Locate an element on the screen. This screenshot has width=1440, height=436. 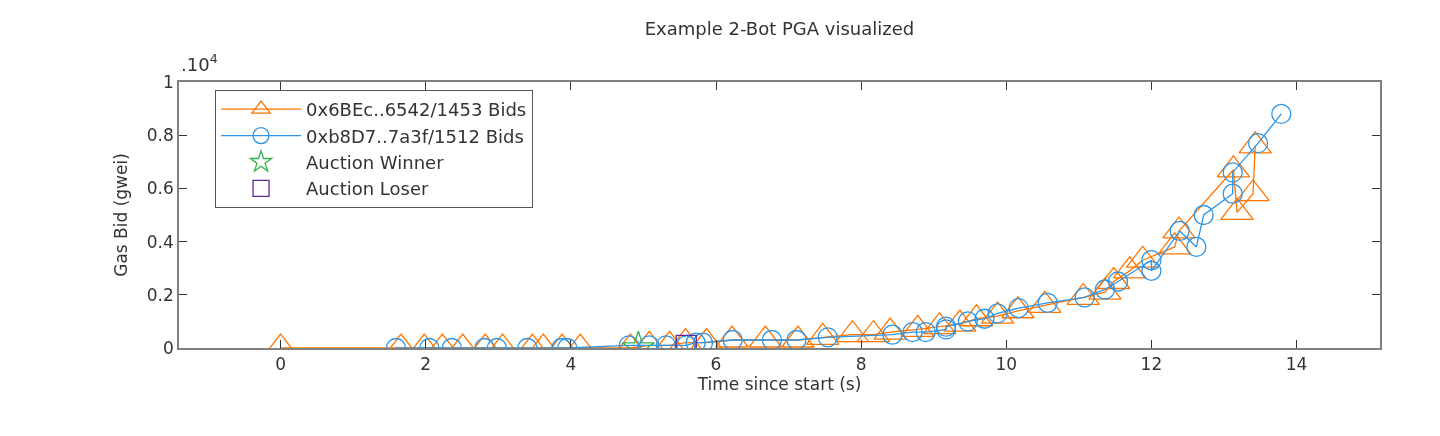
legend-label: 0xb8D7..7a3f/1512 Bids is located at coordinates (415, 136).